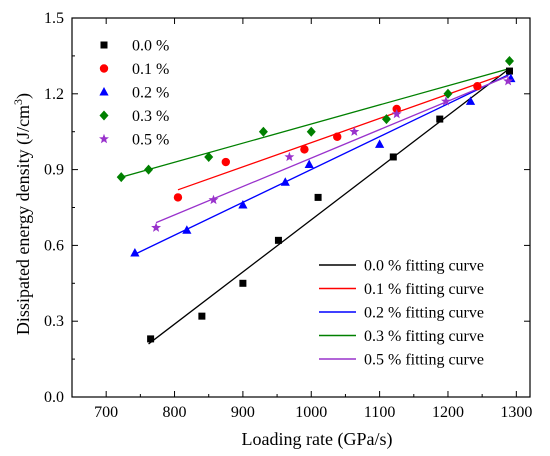  What do you see at coordinates (150, 116) in the screenshot?
I see `legend-label: 0.3 %` at bounding box center [150, 116].